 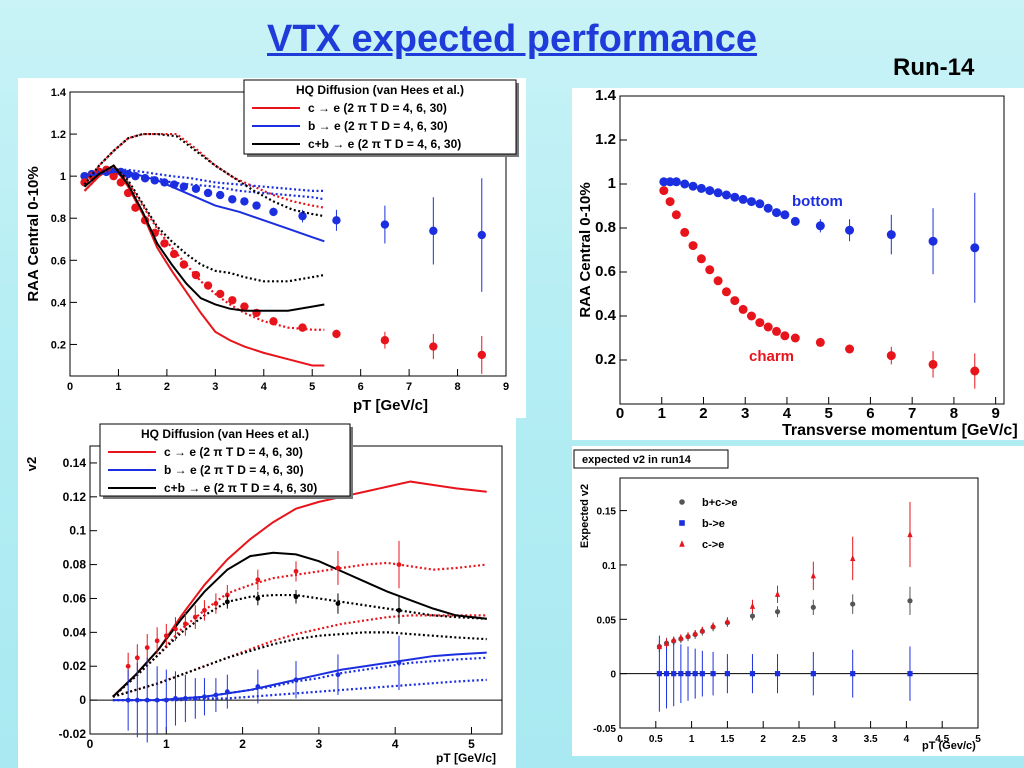 I want to click on x-tick-label: 4, so click(x=264, y=387).